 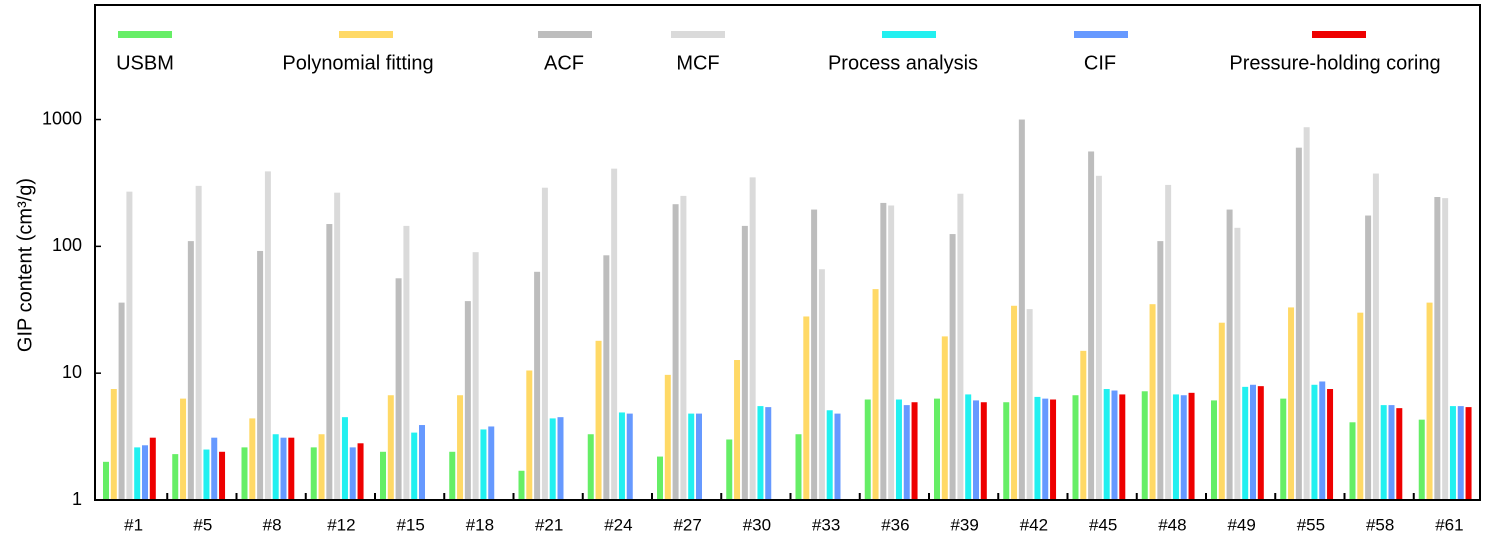 What do you see at coordinates (1449, 524) in the screenshot?
I see `x-tick-label: #61` at bounding box center [1449, 524].